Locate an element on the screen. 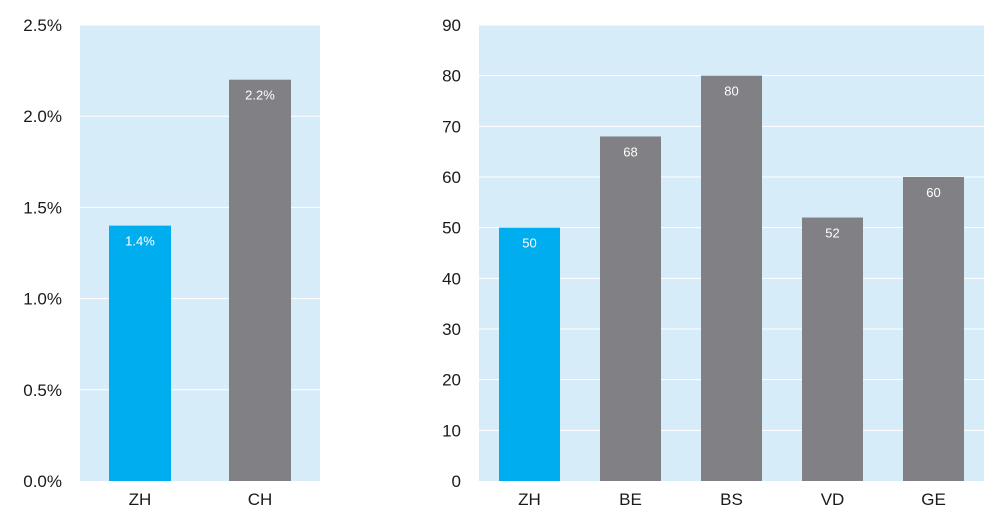  right-bar-be is located at coordinates (630, 308).